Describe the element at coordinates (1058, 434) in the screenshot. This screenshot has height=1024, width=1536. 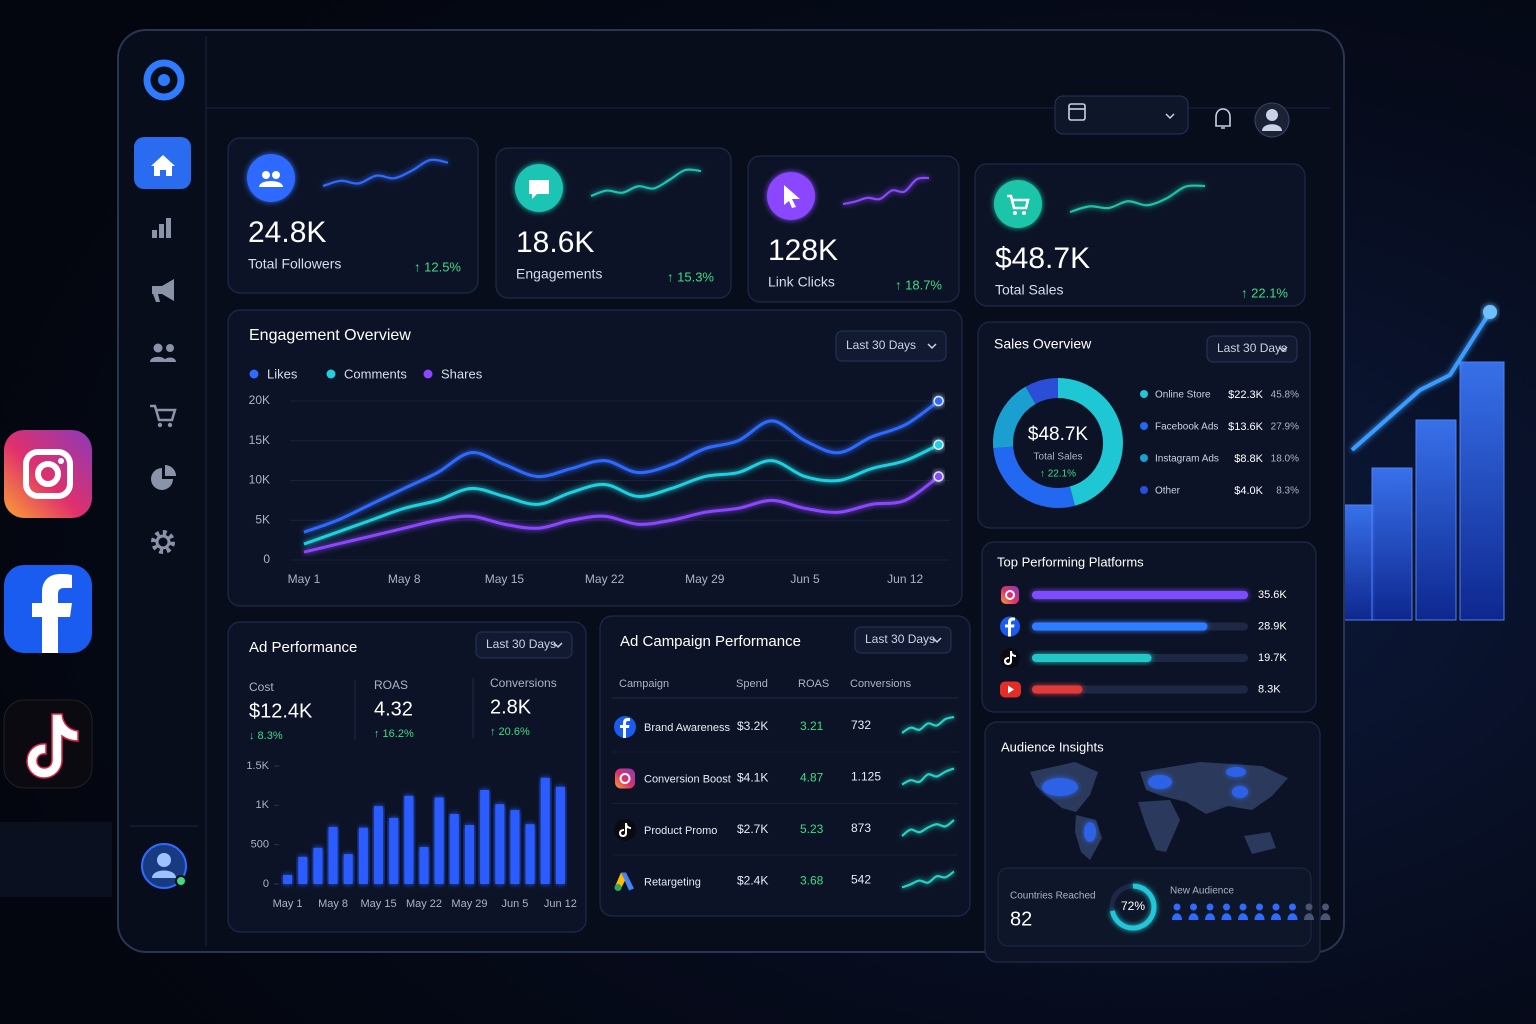
I see `donut-center-value: $48.7K` at that location.